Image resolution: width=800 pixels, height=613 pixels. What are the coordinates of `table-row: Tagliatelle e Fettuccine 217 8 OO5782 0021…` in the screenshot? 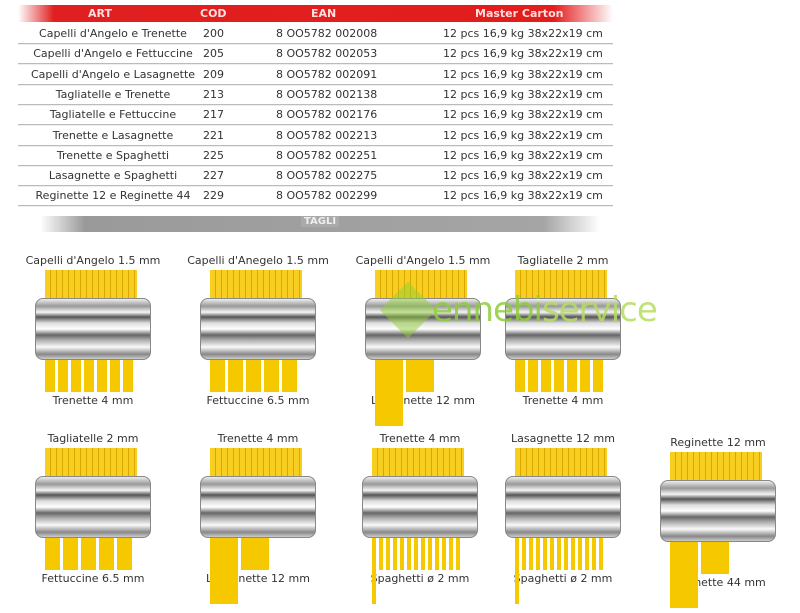 It's located at (315, 115).